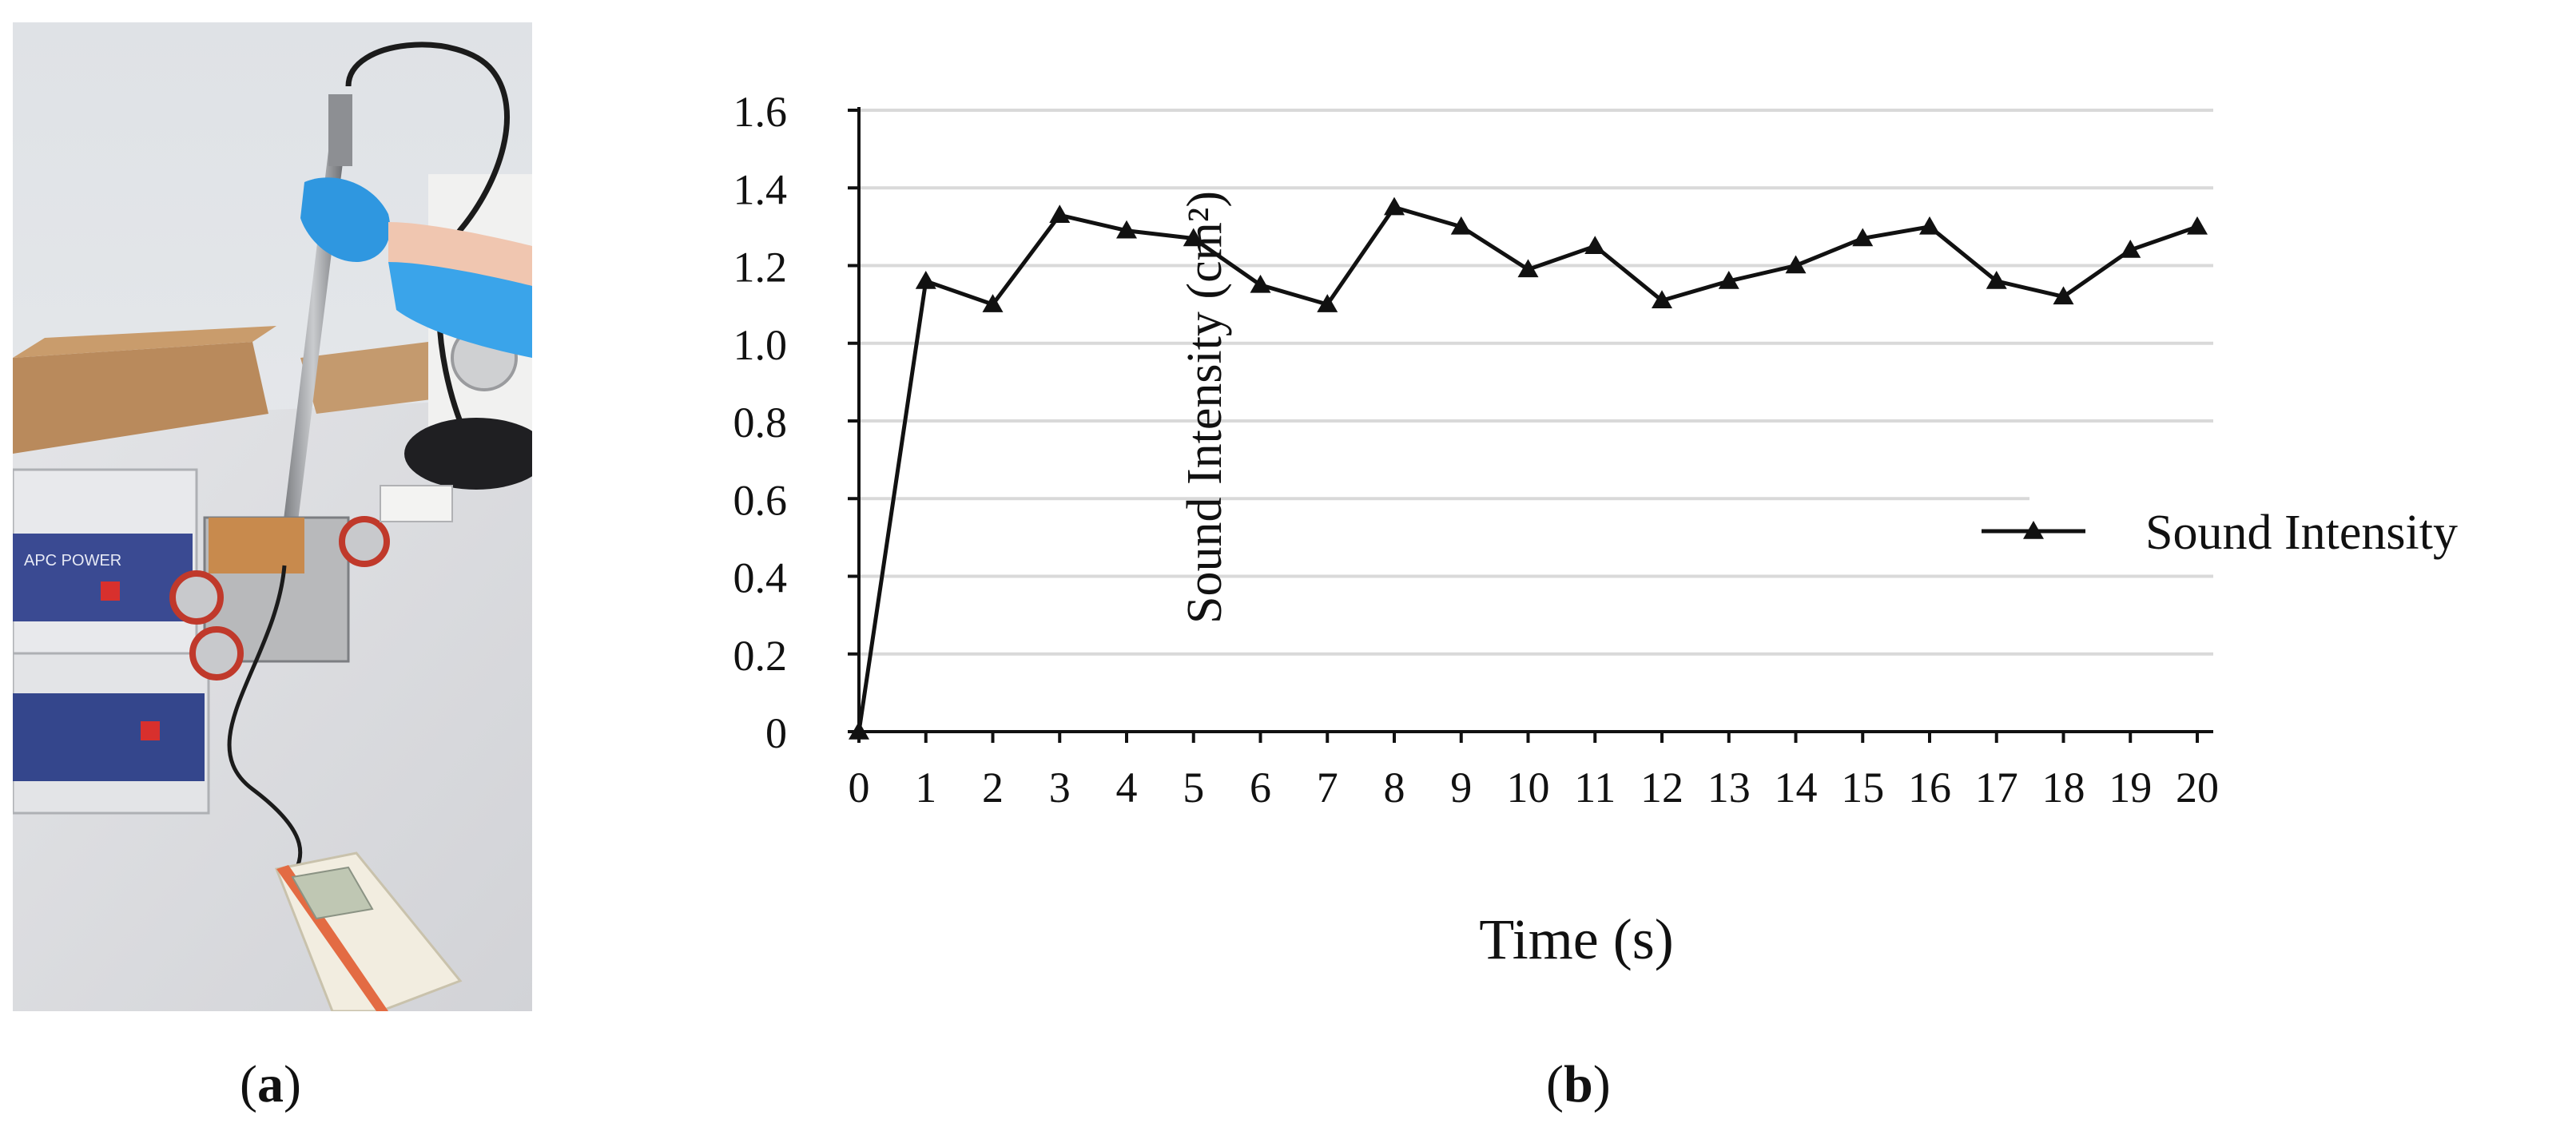 This screenshot has height=1139, width=2576. What do you see at coordinates (103, 577) in the screenshot?
I see `generator-upper-front` at bounding box center [103, 577].